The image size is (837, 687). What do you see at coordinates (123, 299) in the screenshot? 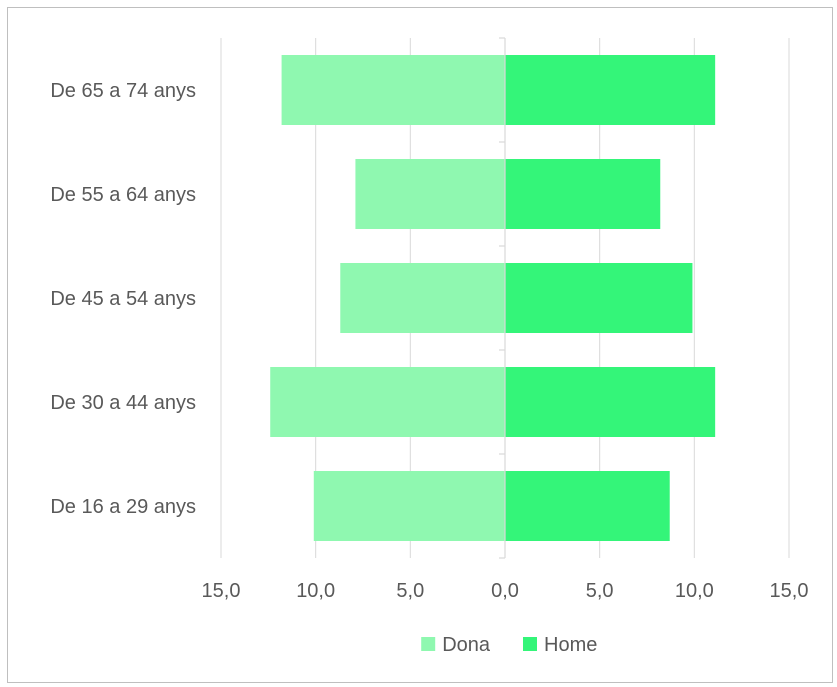
I see `category-label: De 45 a 54 anys` at bounding box center [123, 299].